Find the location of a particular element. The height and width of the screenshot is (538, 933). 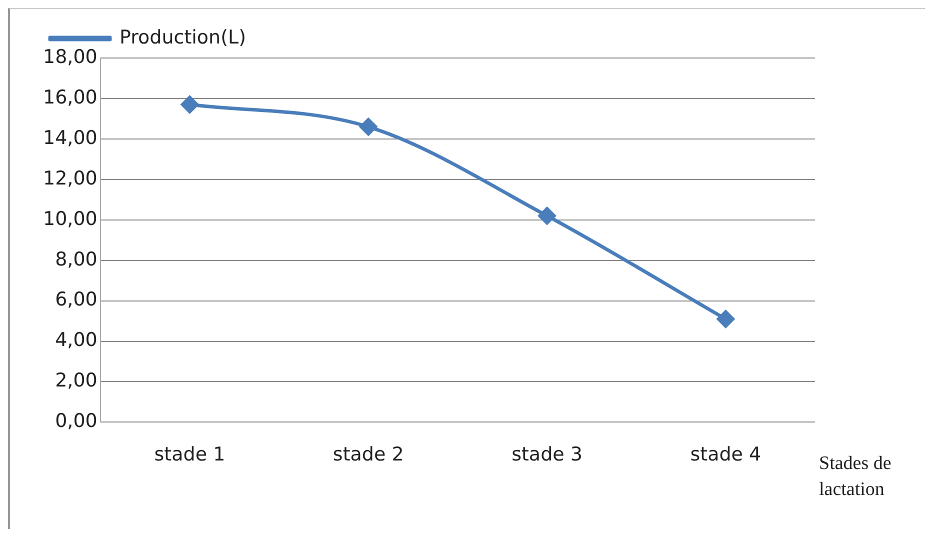

x-tick-label: stade 4 is located at coordinates (726, 455).